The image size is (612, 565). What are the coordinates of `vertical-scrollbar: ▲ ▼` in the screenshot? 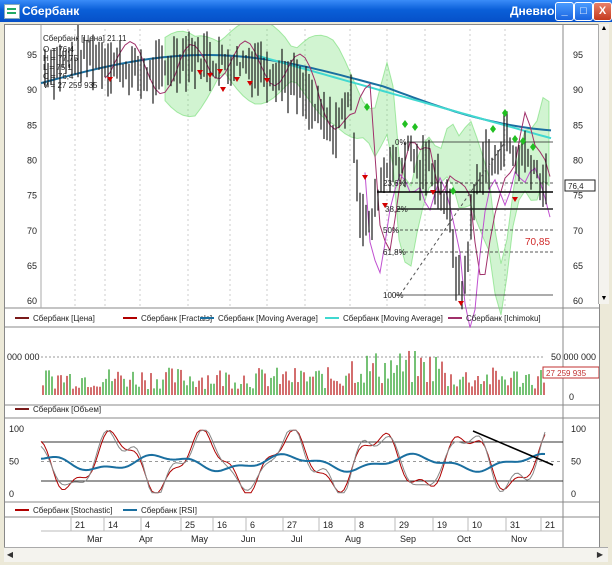 It's located at (603, 164).